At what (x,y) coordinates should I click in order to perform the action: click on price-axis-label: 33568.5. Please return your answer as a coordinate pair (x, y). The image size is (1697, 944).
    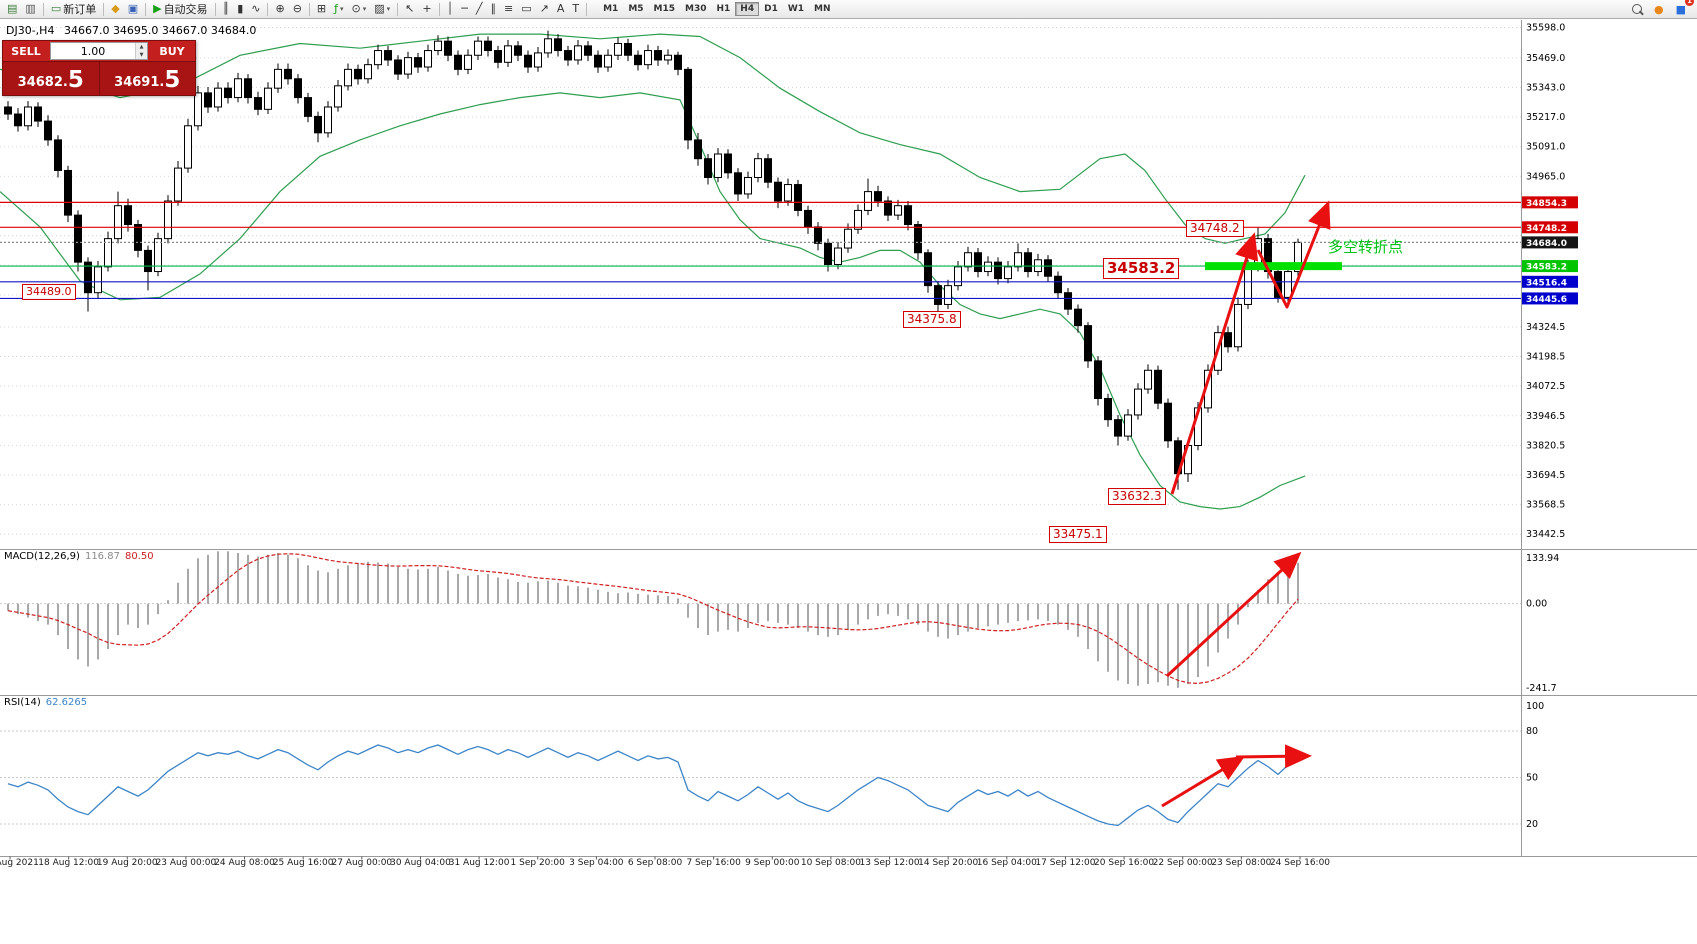
    Looking at the image, I should click on (1545, 505).